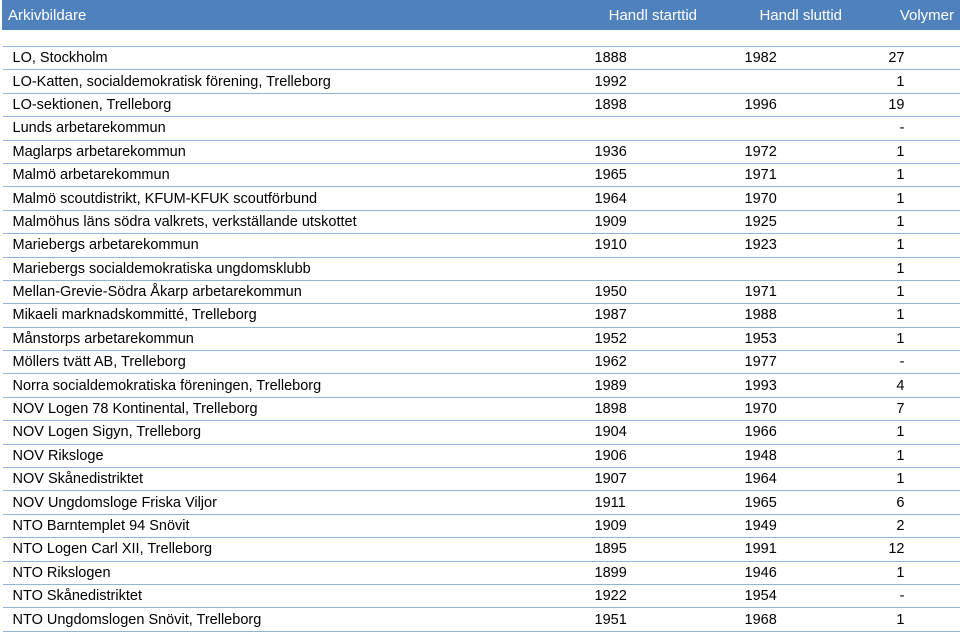 The image size is (960, 633). Describe the element at coordinates (647, 269) in the screenshot. I see `cell-start` at that location.